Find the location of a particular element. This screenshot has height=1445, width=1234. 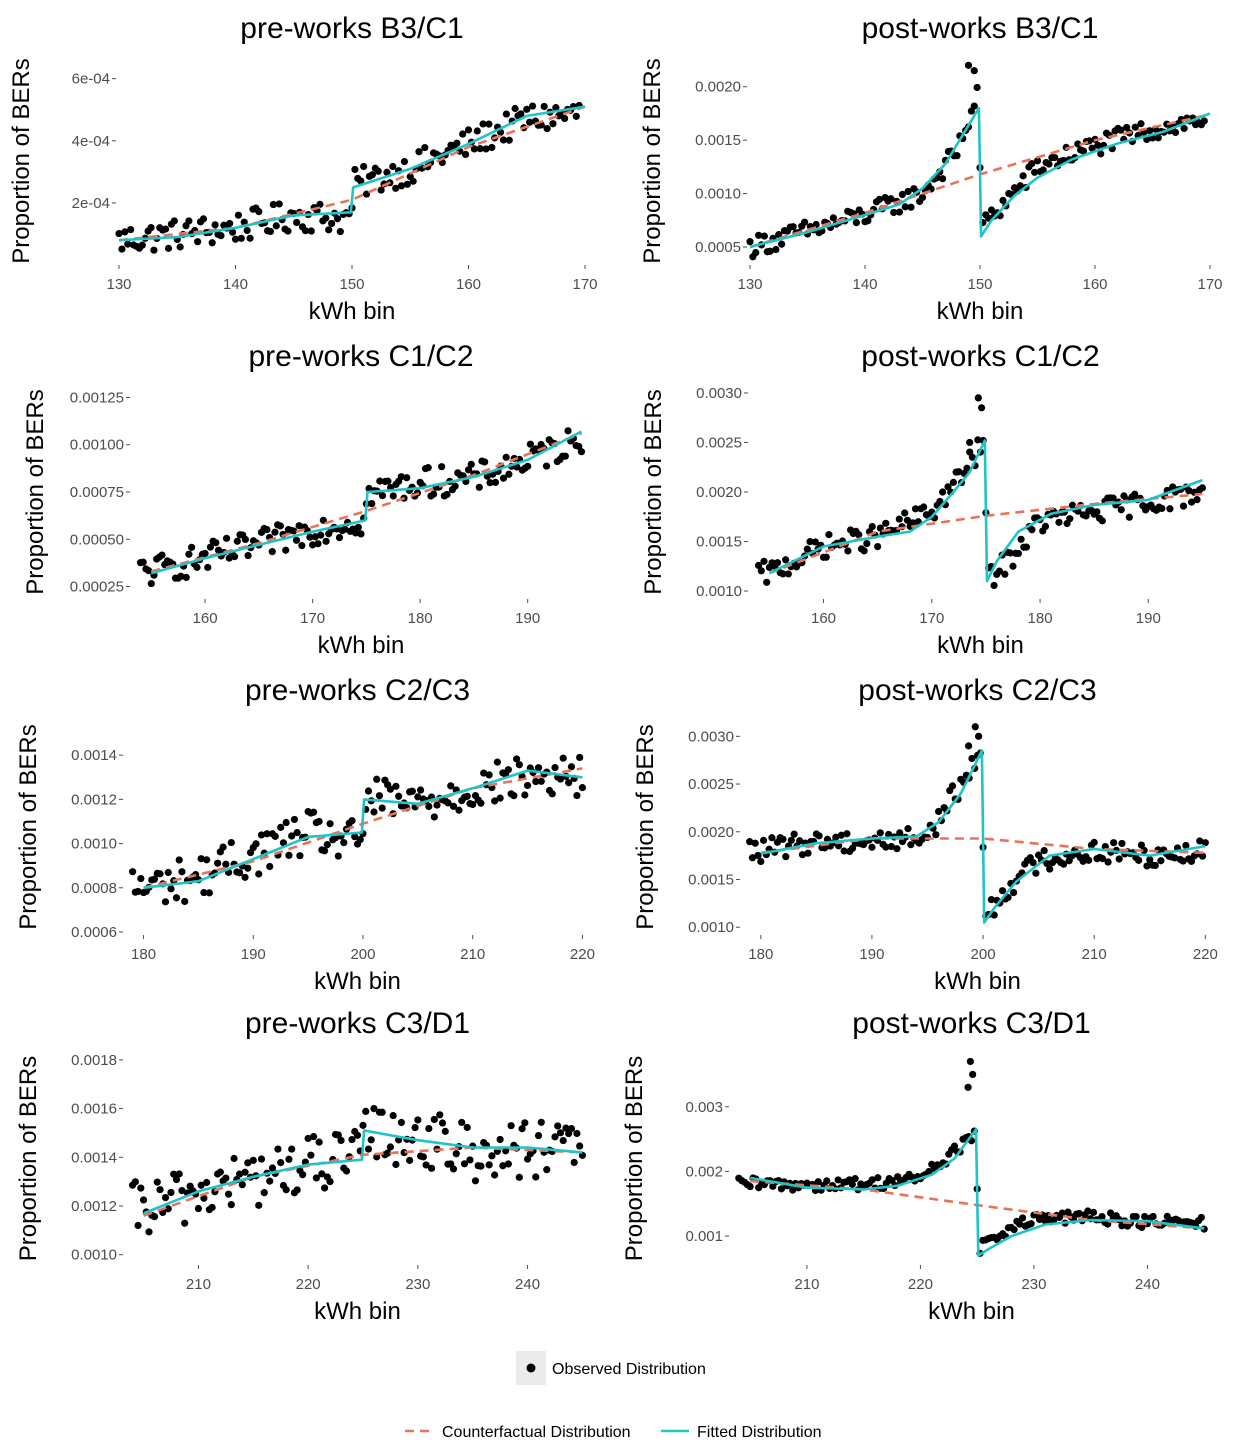

y-tick-label: 0.00075 is located at coordinates (97, 492).